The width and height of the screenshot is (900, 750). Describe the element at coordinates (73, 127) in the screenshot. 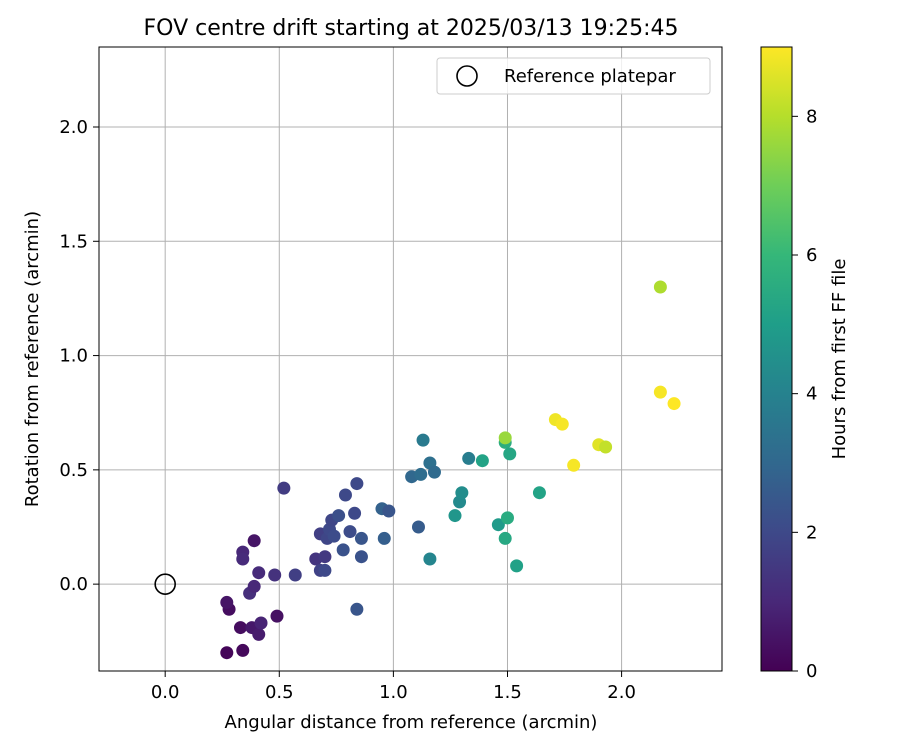

I see `y-tick-label: 2.0` at that location.